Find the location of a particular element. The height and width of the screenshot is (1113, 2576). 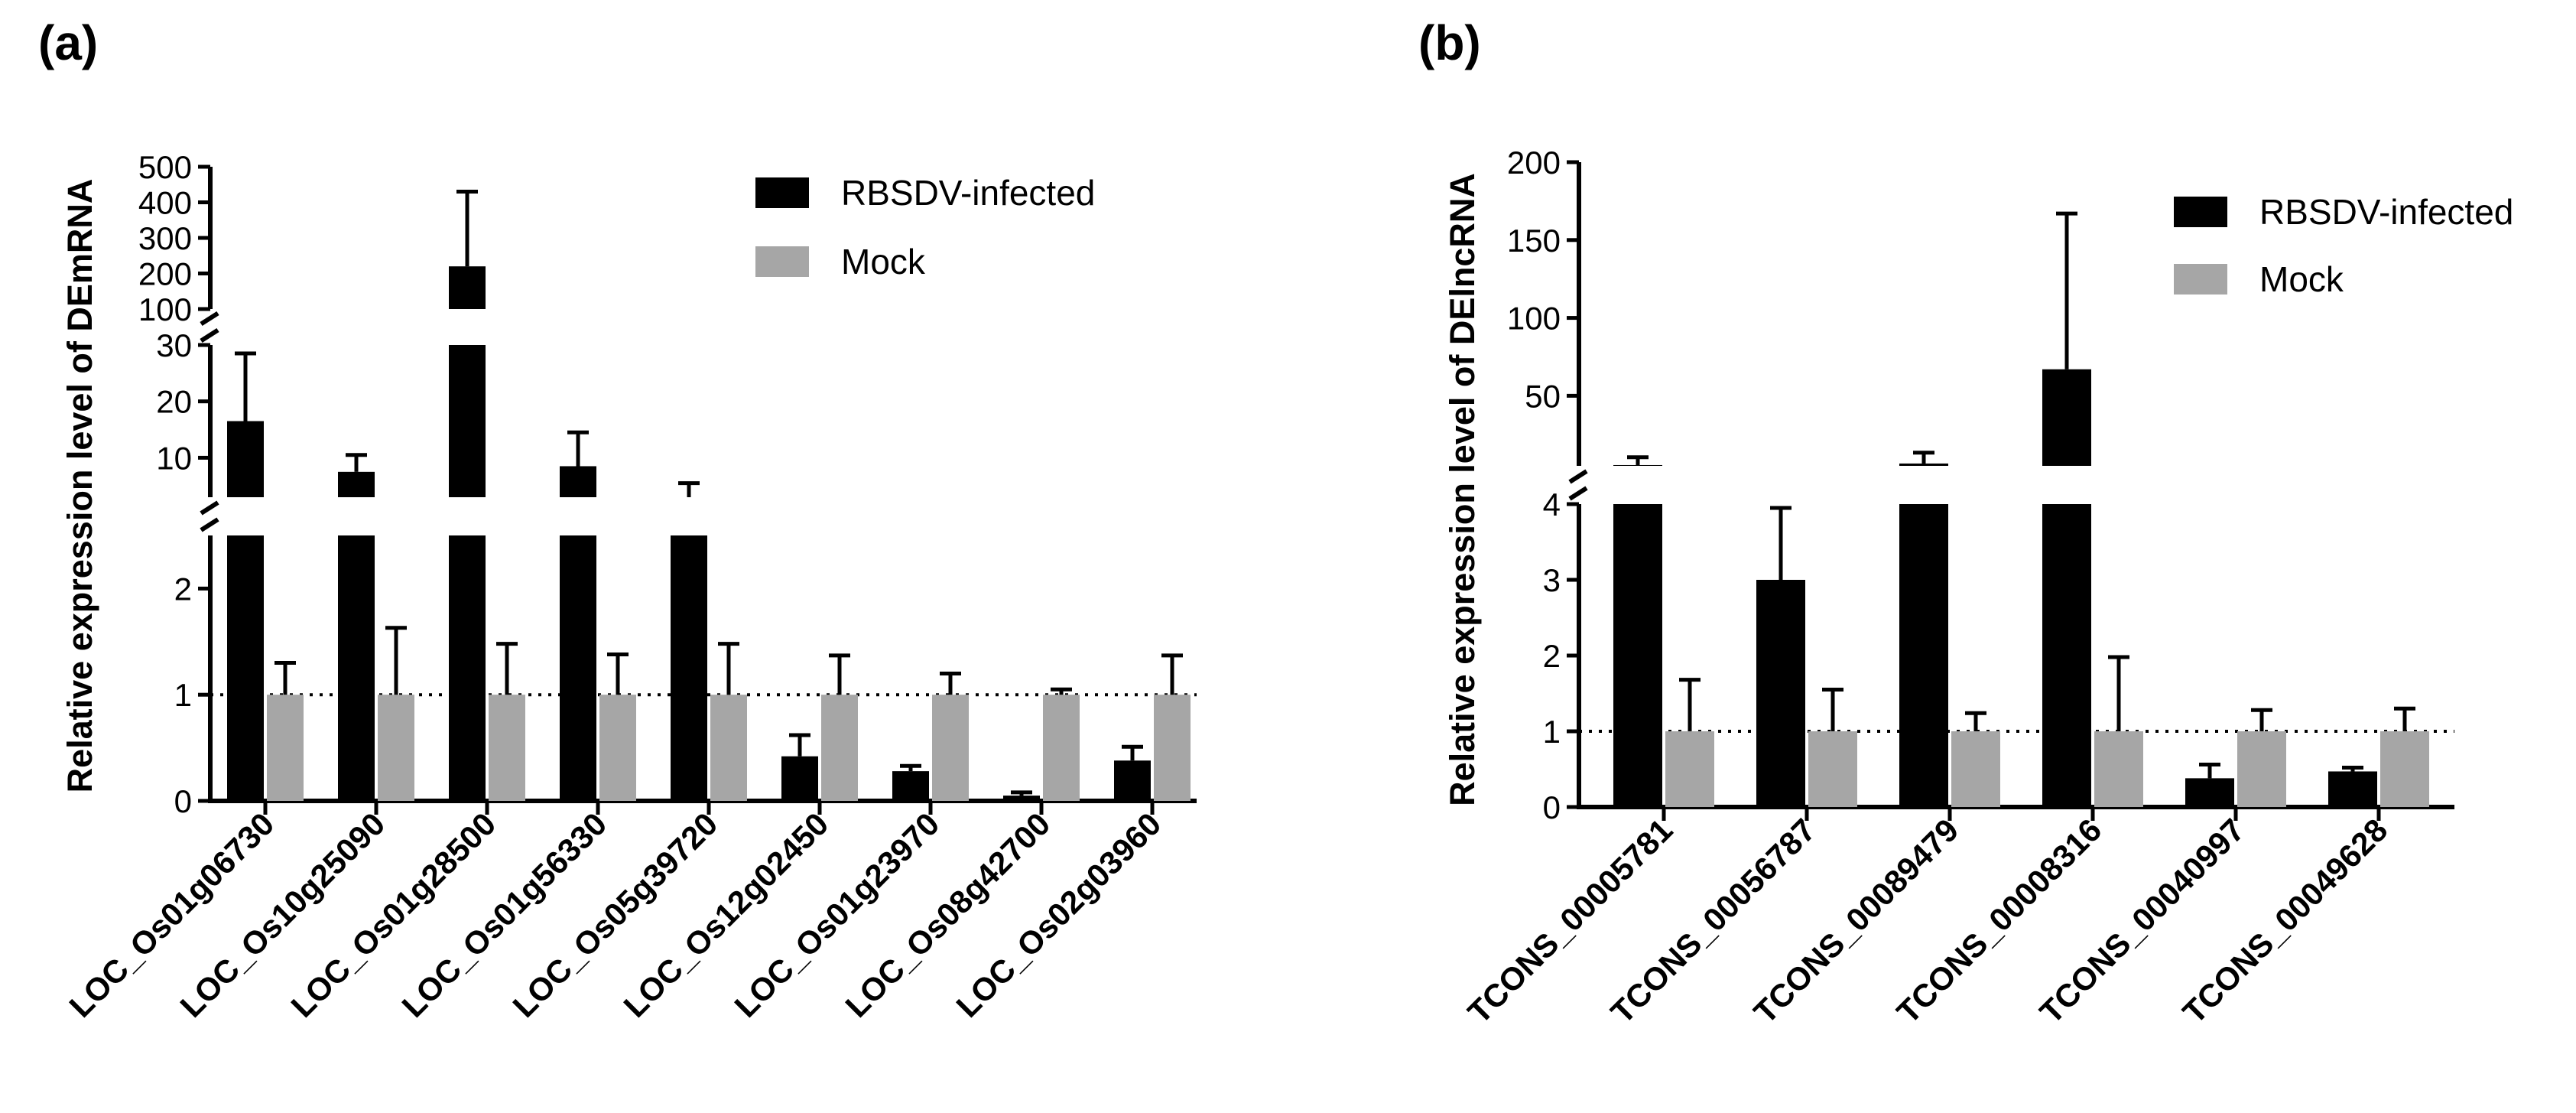

panel-a-y-tick-label: 300 is located at coordinates (165, 238).